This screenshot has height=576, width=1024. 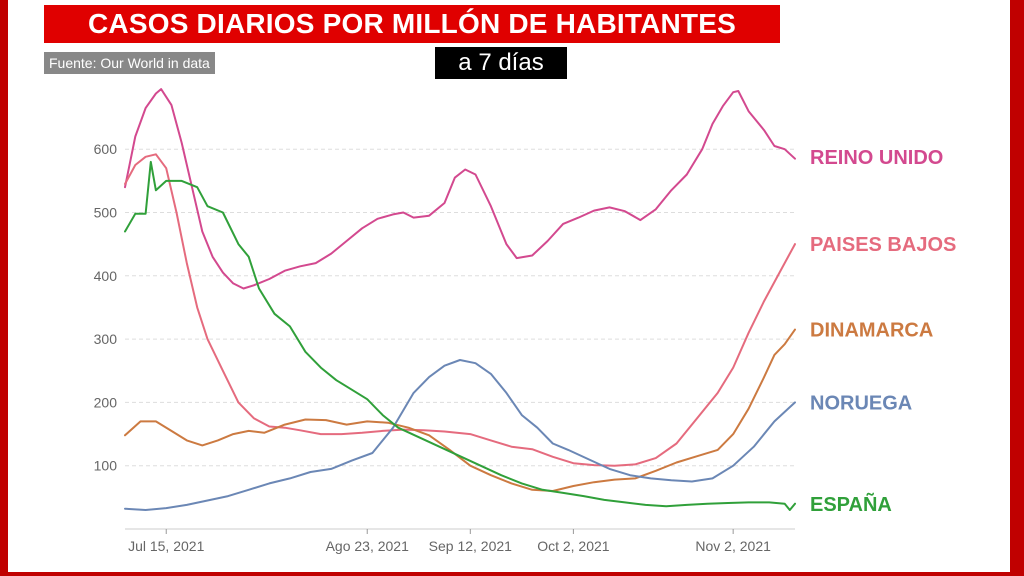 What do you see at coordinates (106, 213) in the screenshot?
I see `y-tick-label: 500` at bounding box center [106, 213].